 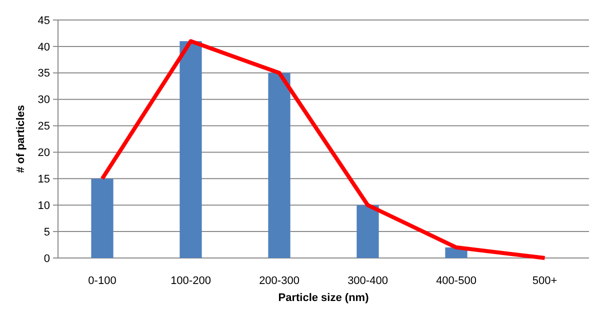 What do you see at coordinates (44, 153) in the screenshot?
I see `y-tick-label: 20` at bounding box center [44, 153].